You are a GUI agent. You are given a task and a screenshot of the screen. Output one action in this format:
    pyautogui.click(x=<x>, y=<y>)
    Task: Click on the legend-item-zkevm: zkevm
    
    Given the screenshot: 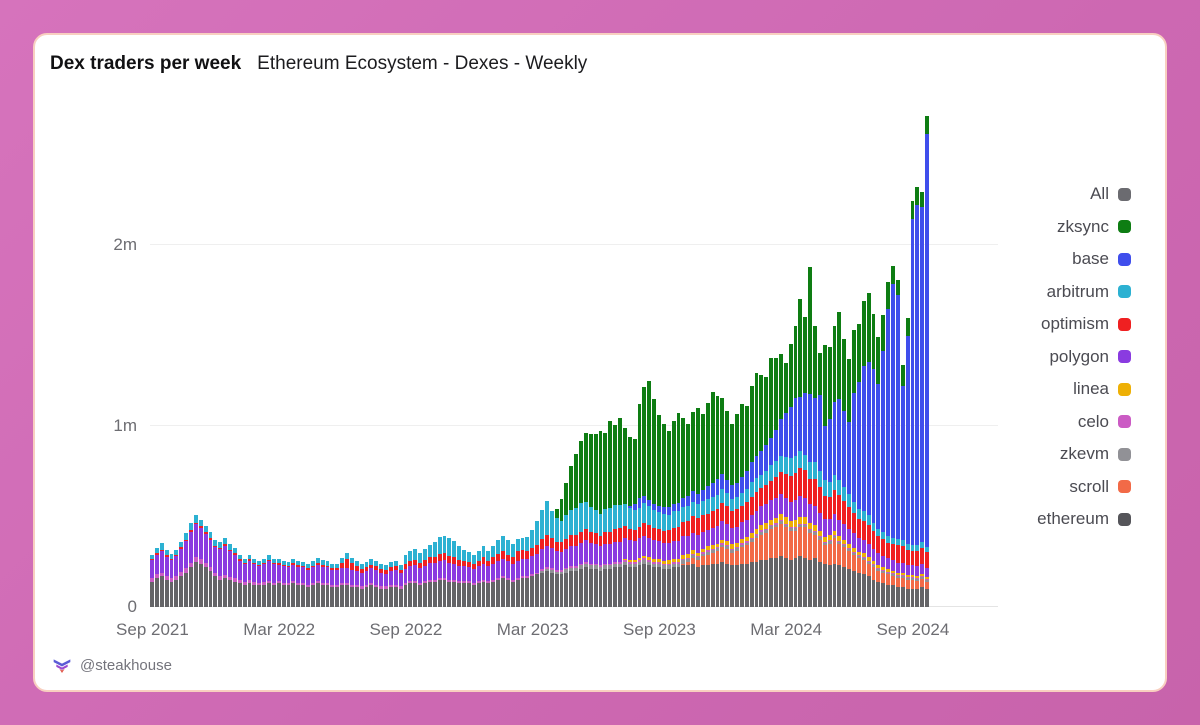 What is the action you would take?
    pyautogui.click(x=1036, y=454)
    